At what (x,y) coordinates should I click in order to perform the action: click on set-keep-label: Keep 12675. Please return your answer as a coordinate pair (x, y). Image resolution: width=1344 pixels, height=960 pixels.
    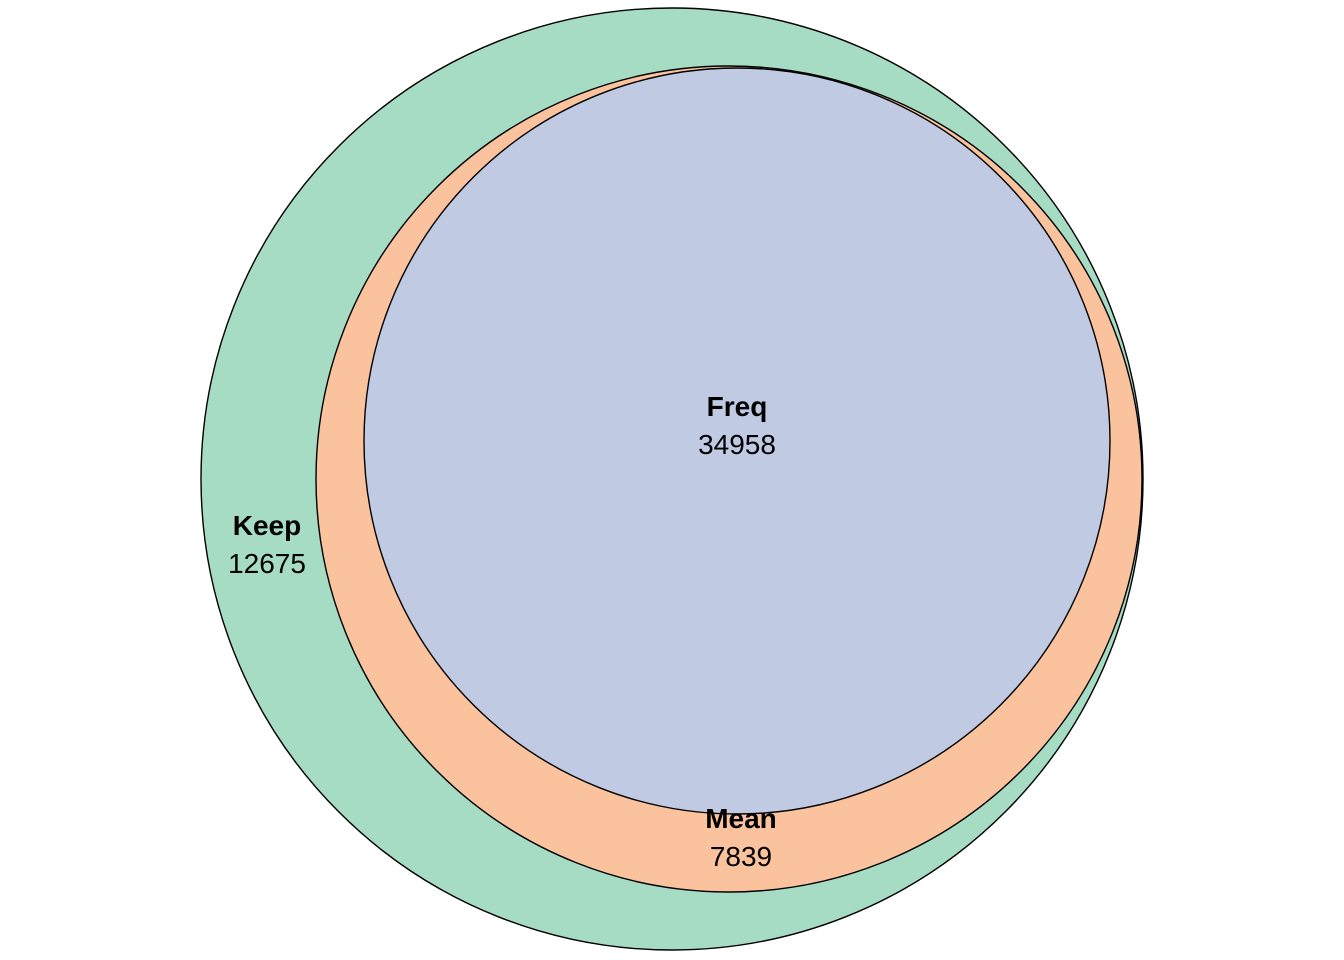
    Looking at the image, I should click on (267, 544).